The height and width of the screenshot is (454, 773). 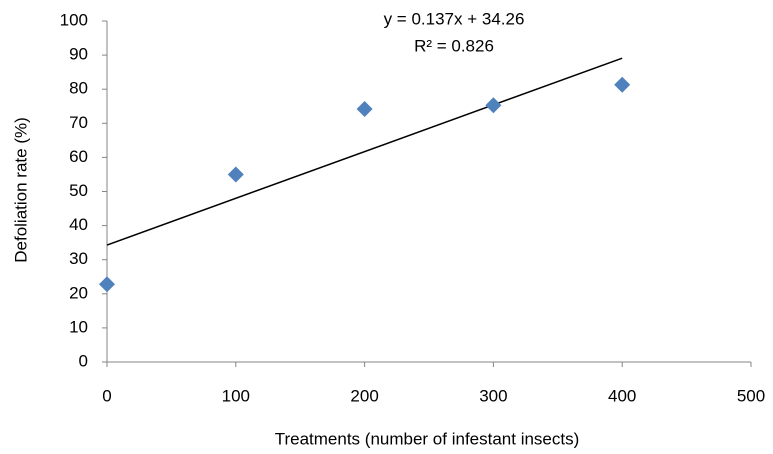 What do you see at coordinates (78, 54) in the screenshot?
I see `y-tick-label: 90` at bounding box center [78, 54].